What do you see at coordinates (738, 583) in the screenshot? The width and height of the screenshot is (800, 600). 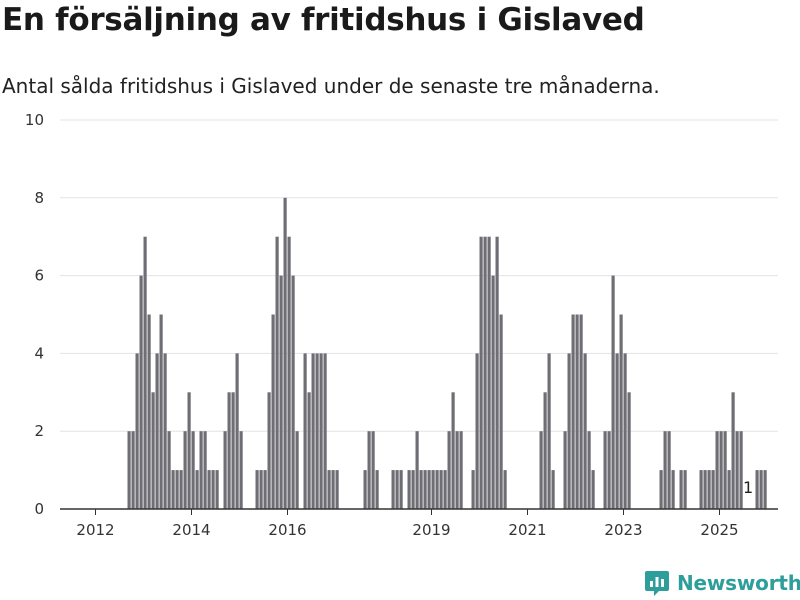 I see `newsworthy-logo-text: Newsworthy` at bounding box center [738, 583].